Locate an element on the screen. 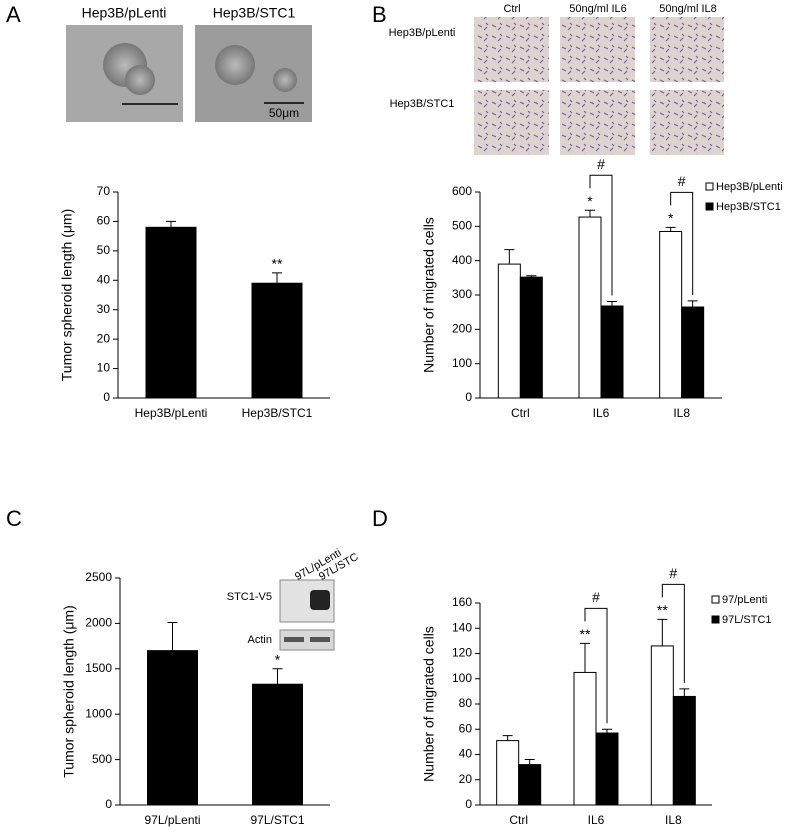 The image size is (796, 832). x-tick-label: Hep3B/STC1 is located at coordinates (277, 413).